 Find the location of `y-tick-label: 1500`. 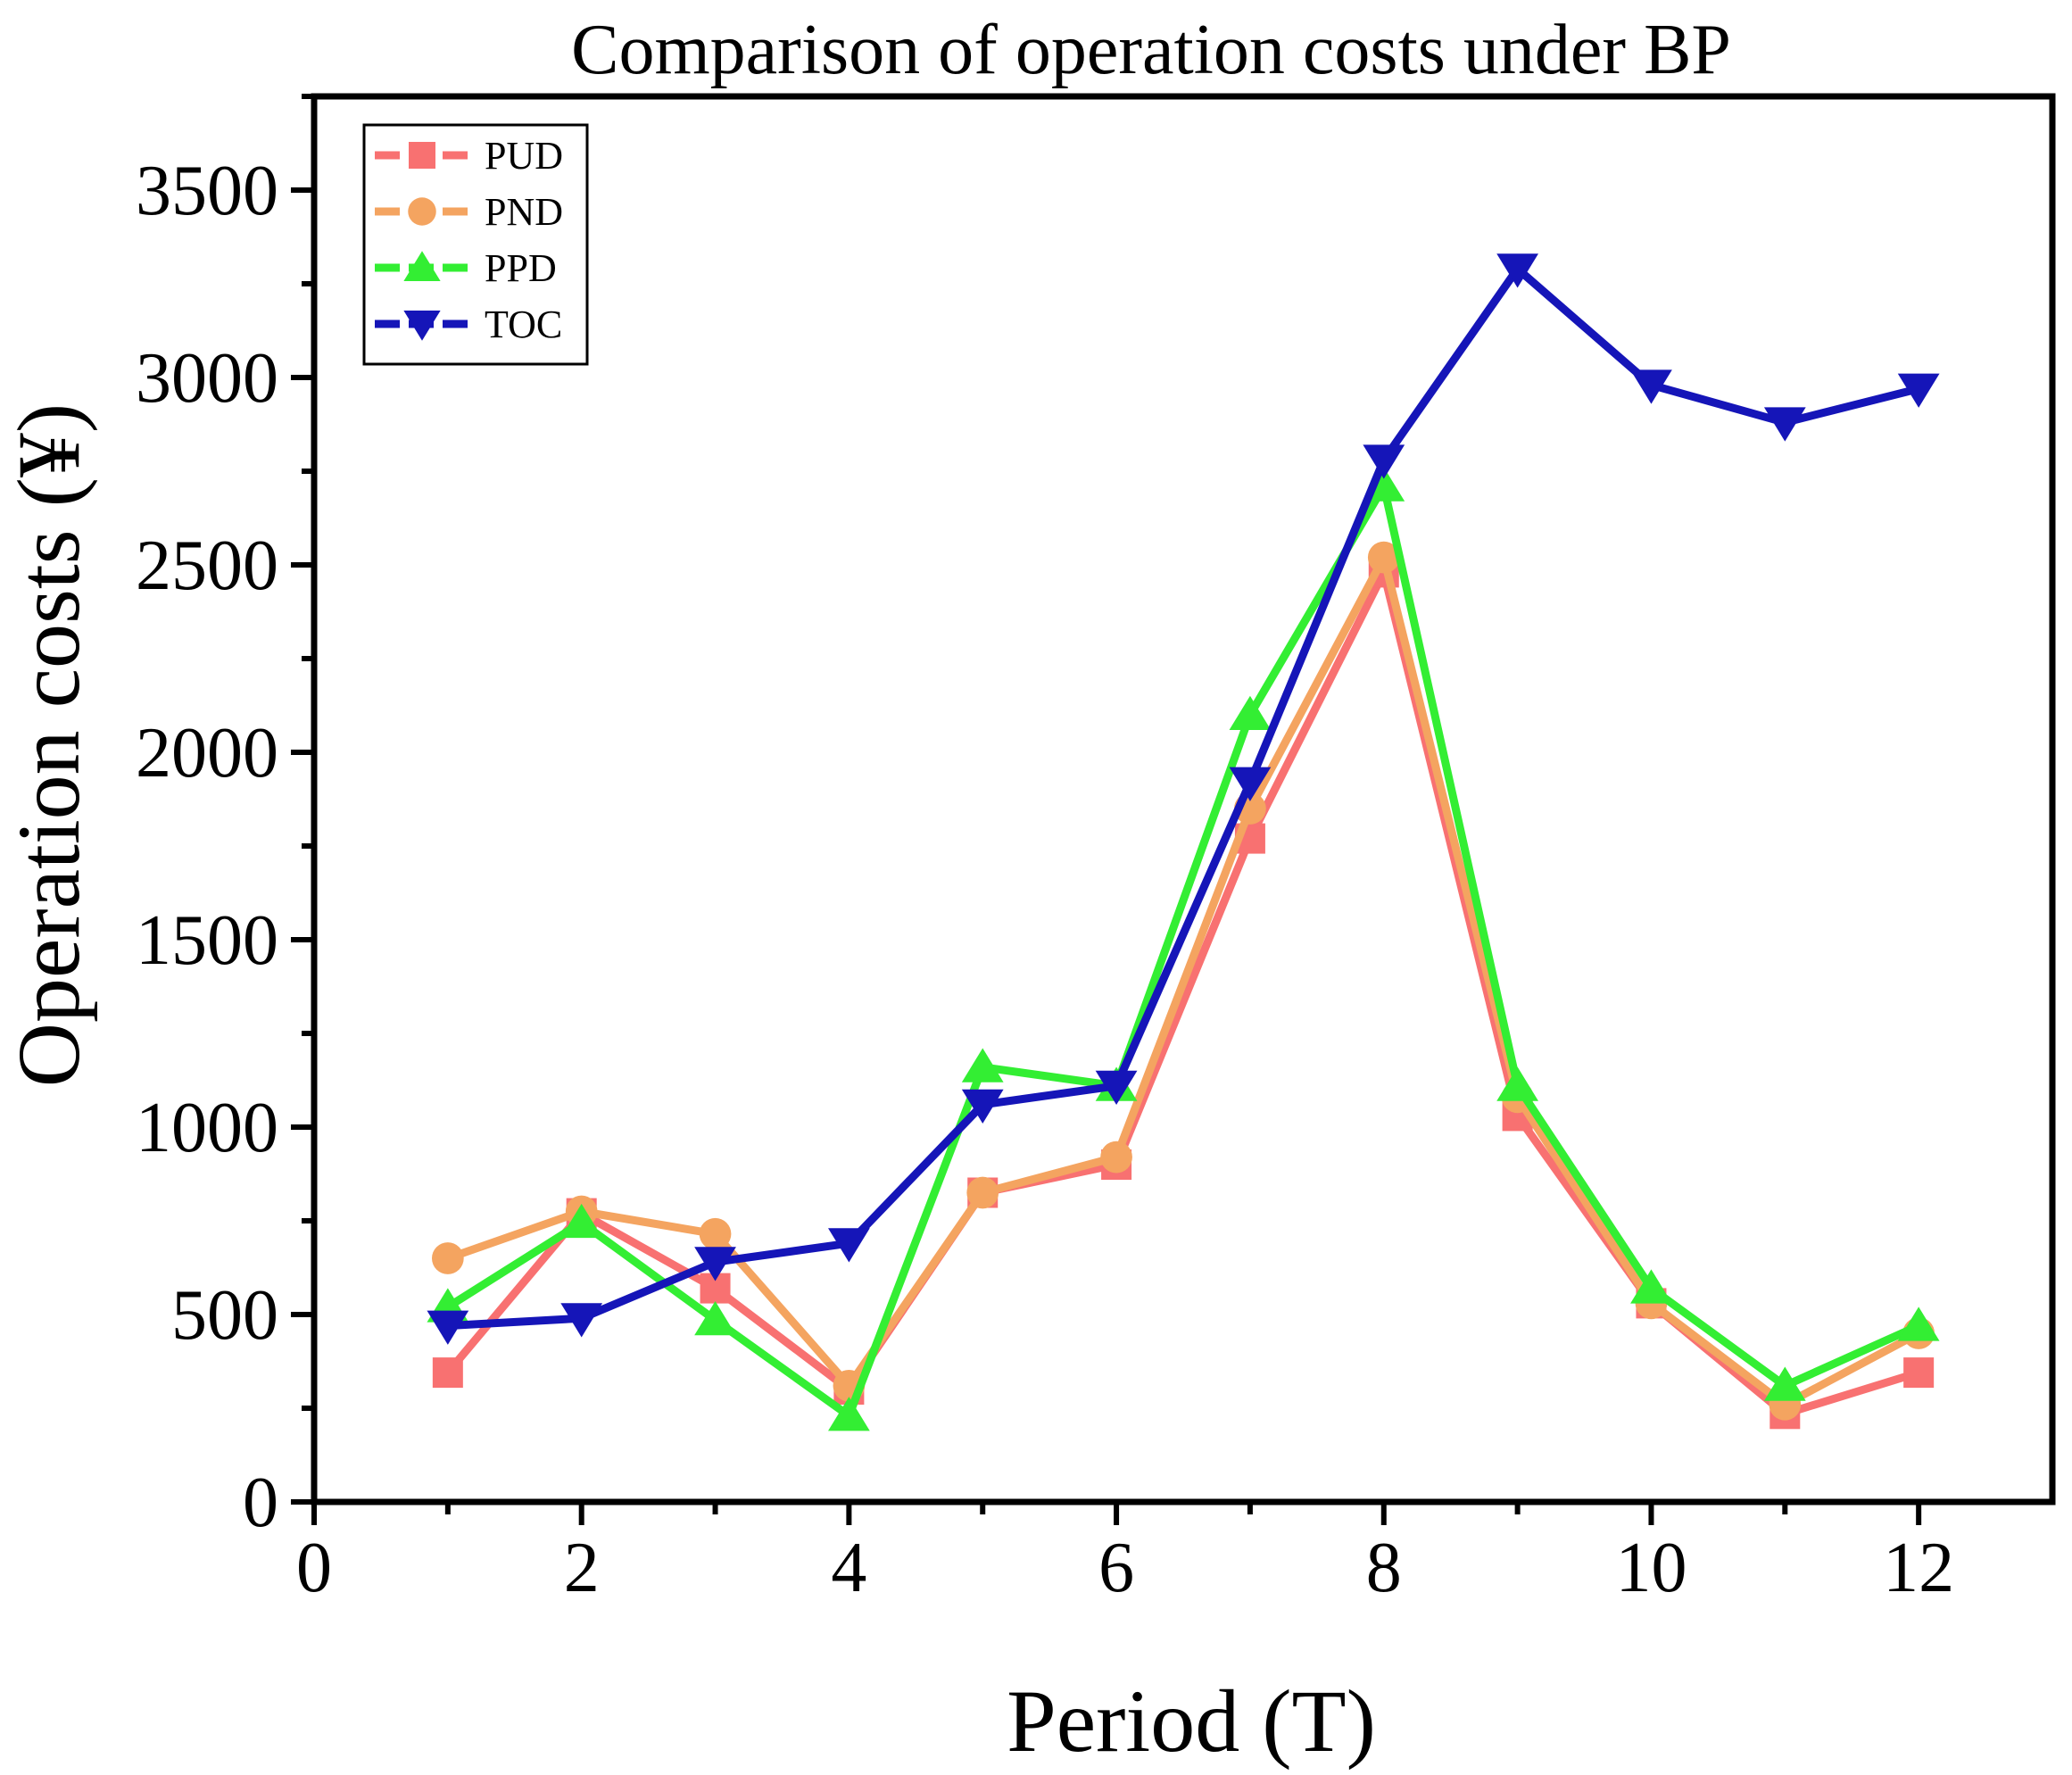

y-tick-label: 1500 is located at coordinates (207, 940).